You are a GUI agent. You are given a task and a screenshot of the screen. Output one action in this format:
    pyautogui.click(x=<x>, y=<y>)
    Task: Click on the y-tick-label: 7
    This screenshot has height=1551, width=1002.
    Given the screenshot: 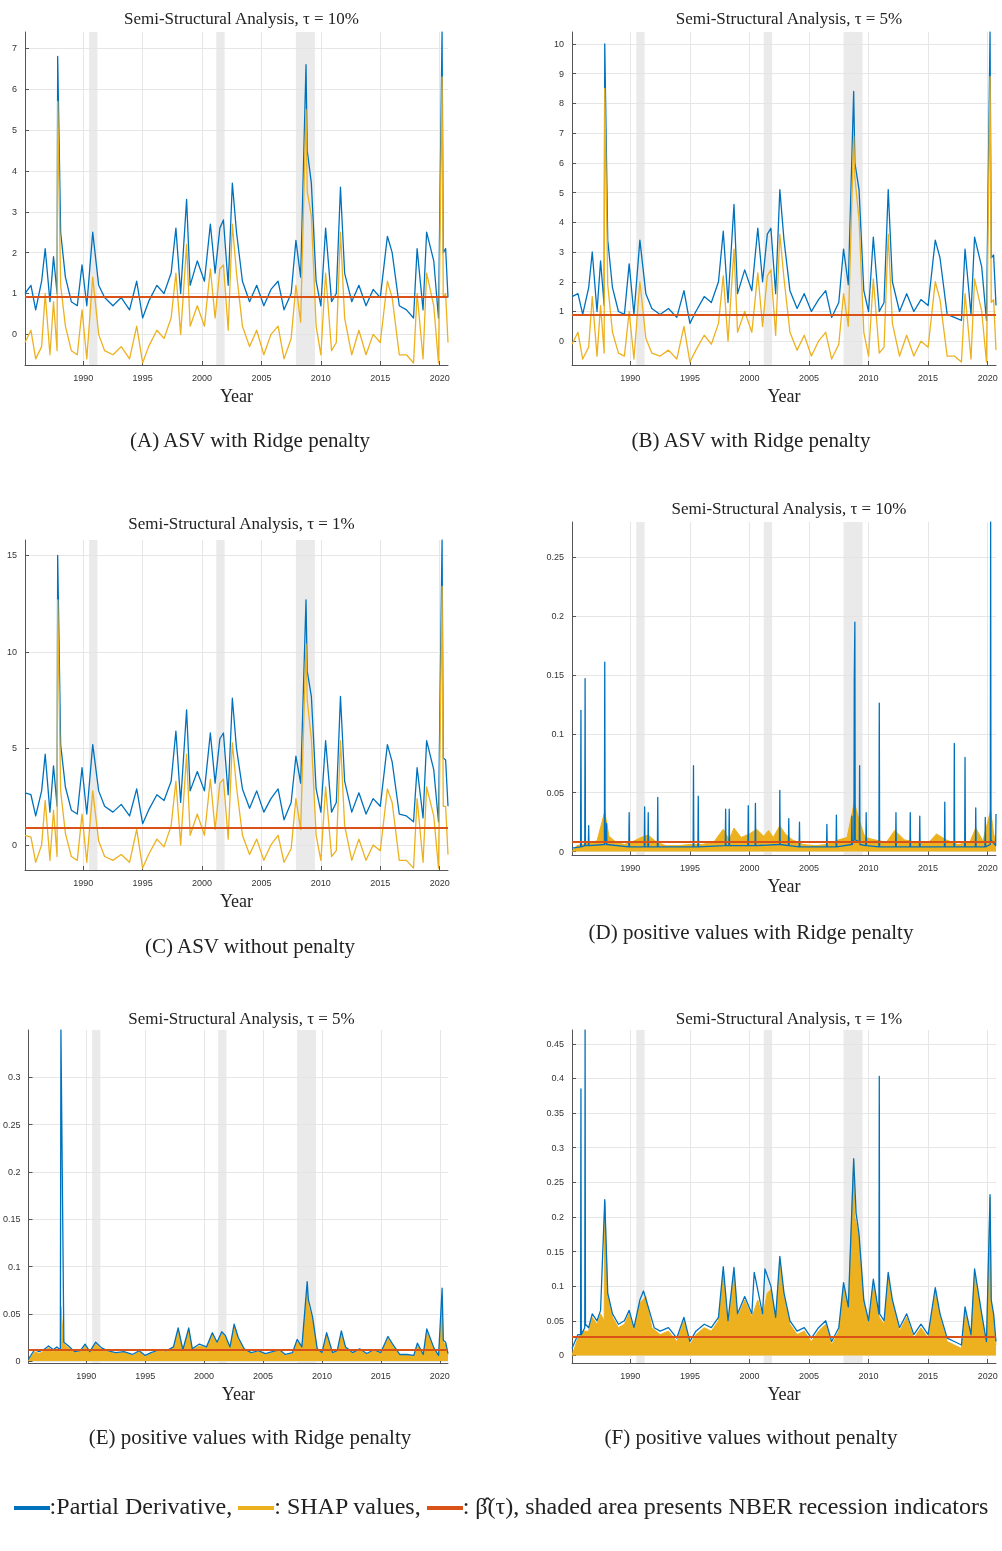 What is the action you would take?
    pyautogui.click(x=561, y=133)
    